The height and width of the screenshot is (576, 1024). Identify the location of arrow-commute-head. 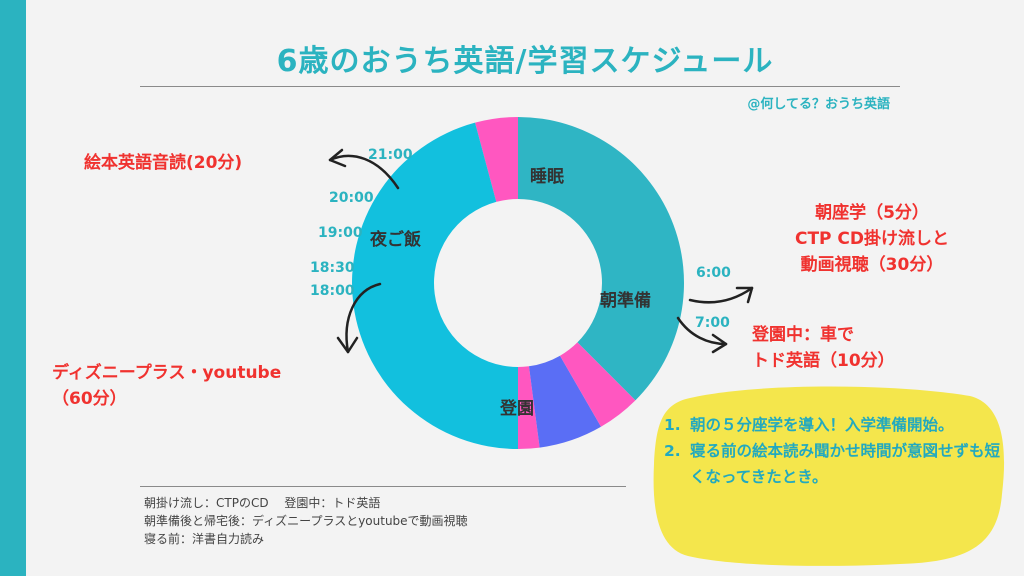
(719, 343).